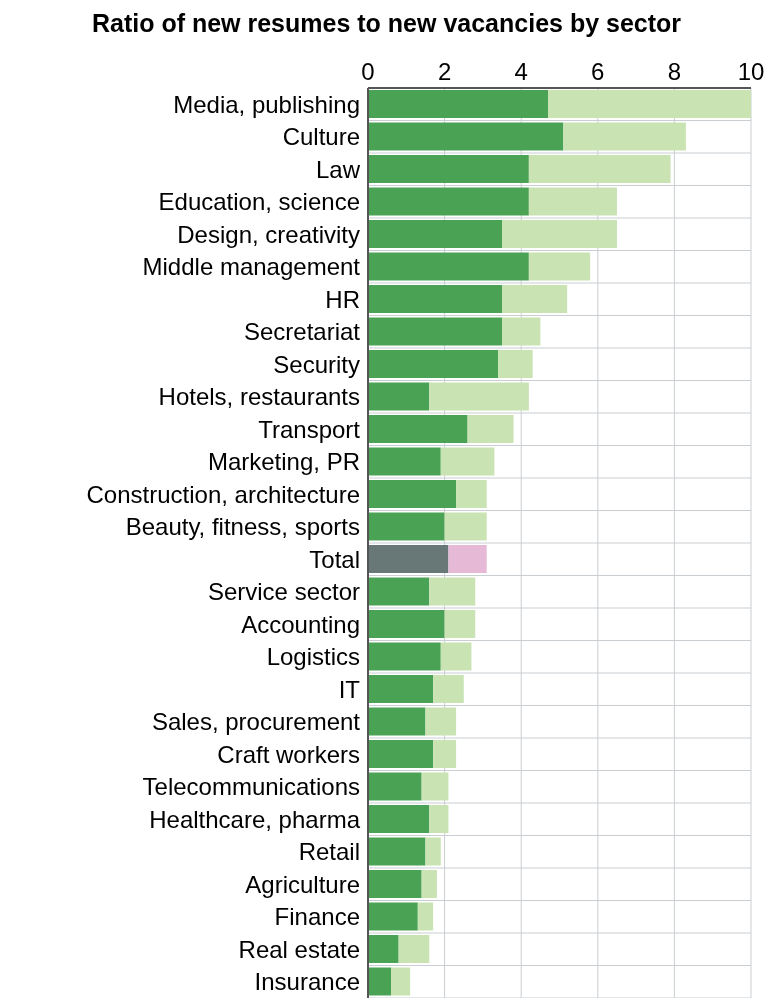 The image size is (773, 1005). I want to click on y-tick-label: Transport, so click(309, 429).